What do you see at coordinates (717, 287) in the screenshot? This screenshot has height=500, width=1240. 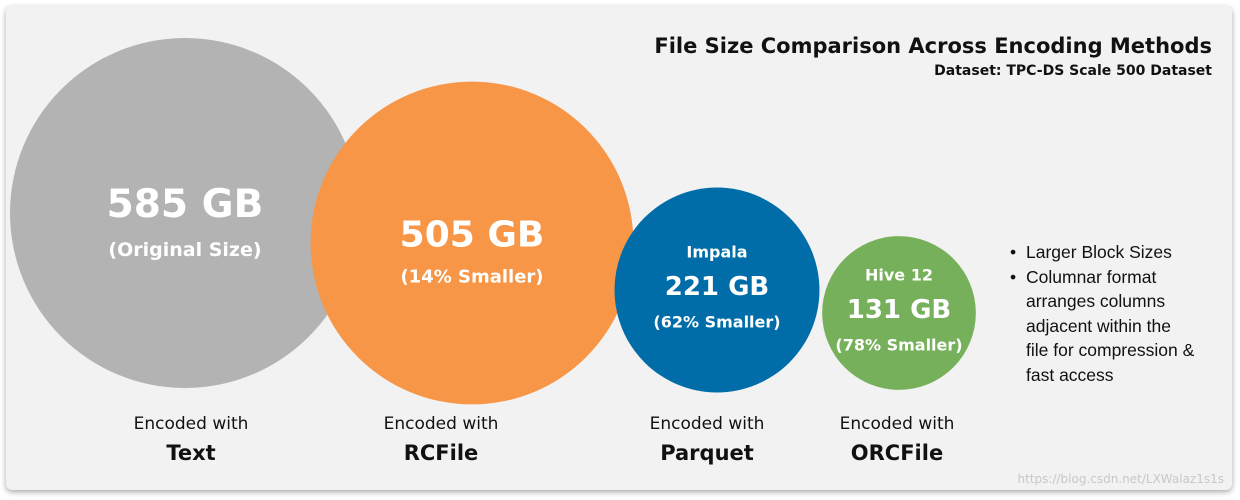 I see `bubble-value-label: 221 GB` at bounding box center [717, 287].